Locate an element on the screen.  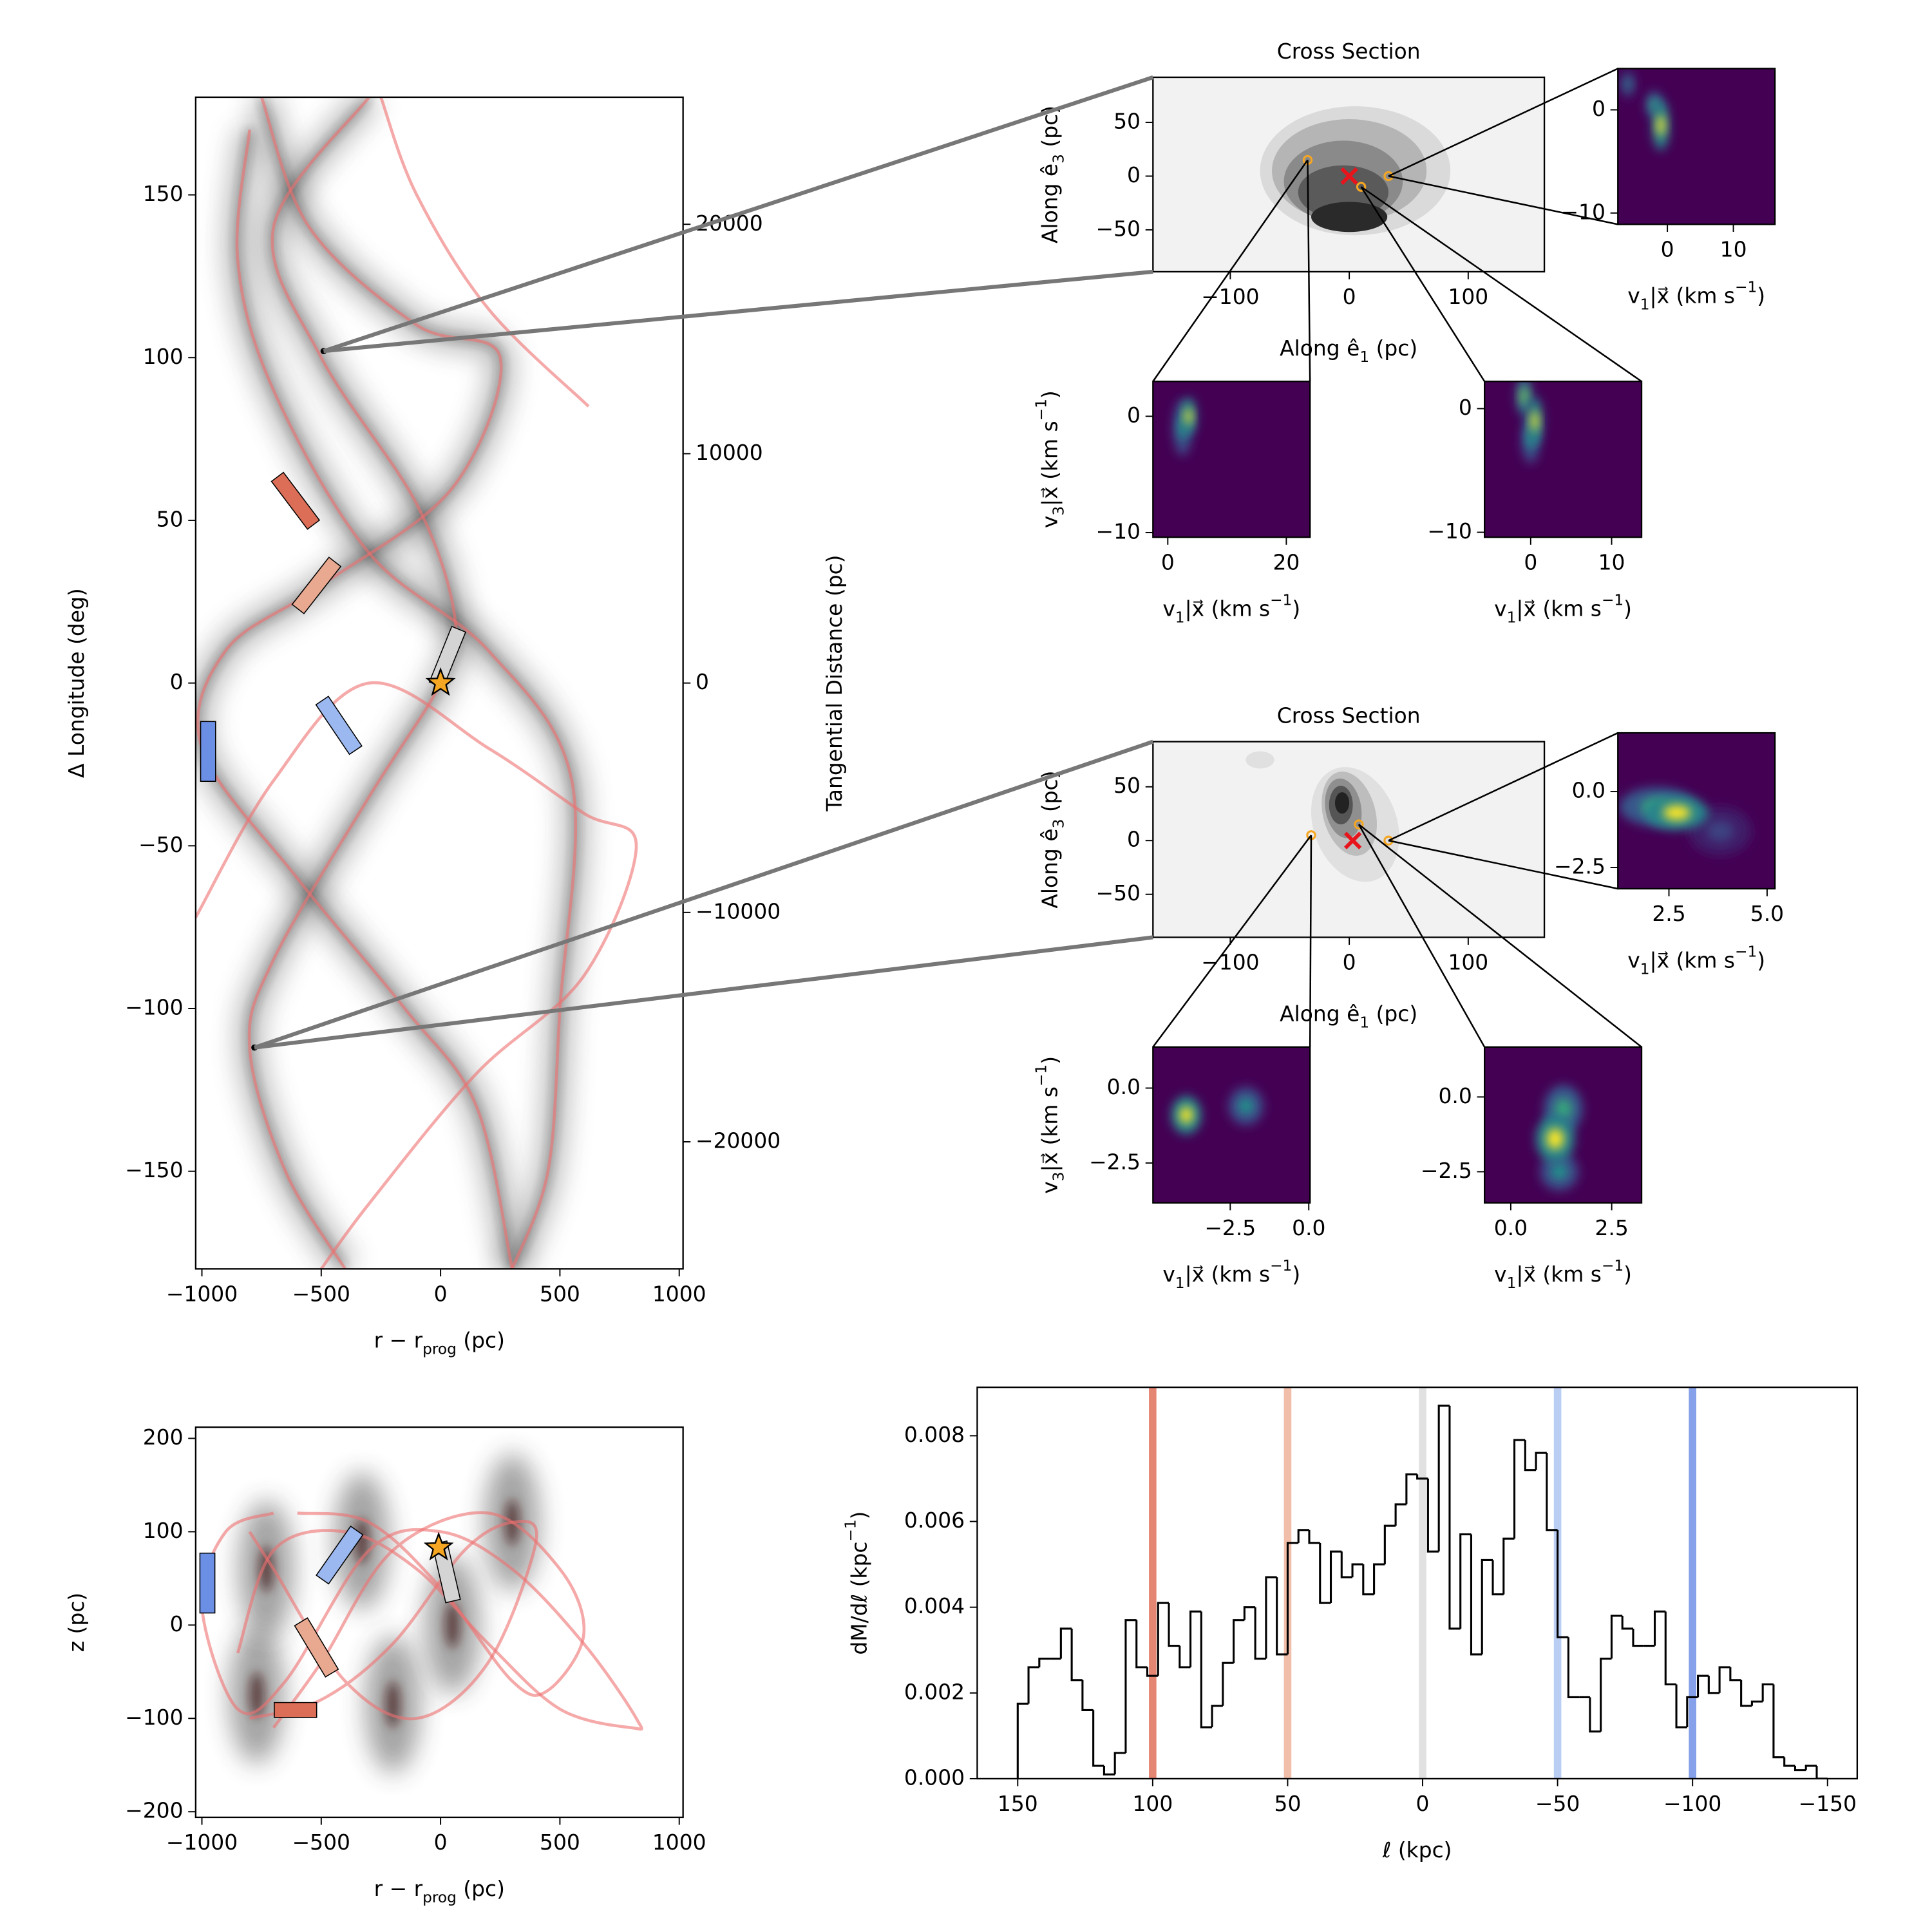
x-tick-label: 1000 is located at coordinates (679, 1293).